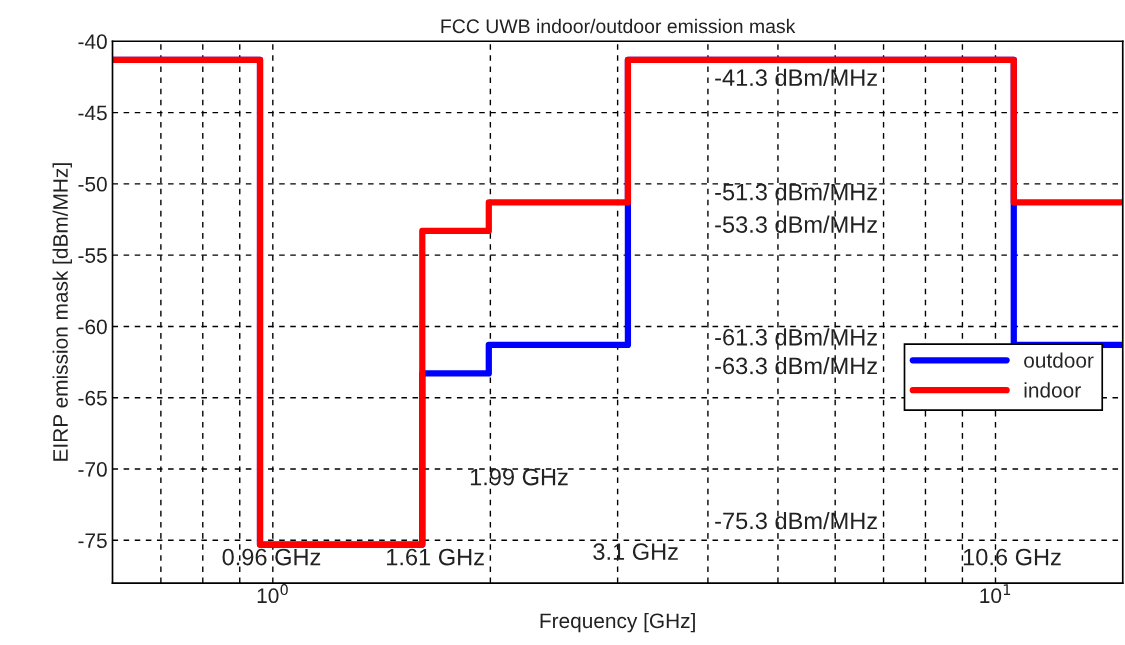 This screenshot has width=1125, height=645. Describe the element at coordinates (796, 224) in the screenshot. I see `annotation: -53.3 dBm/MHz` at that location.